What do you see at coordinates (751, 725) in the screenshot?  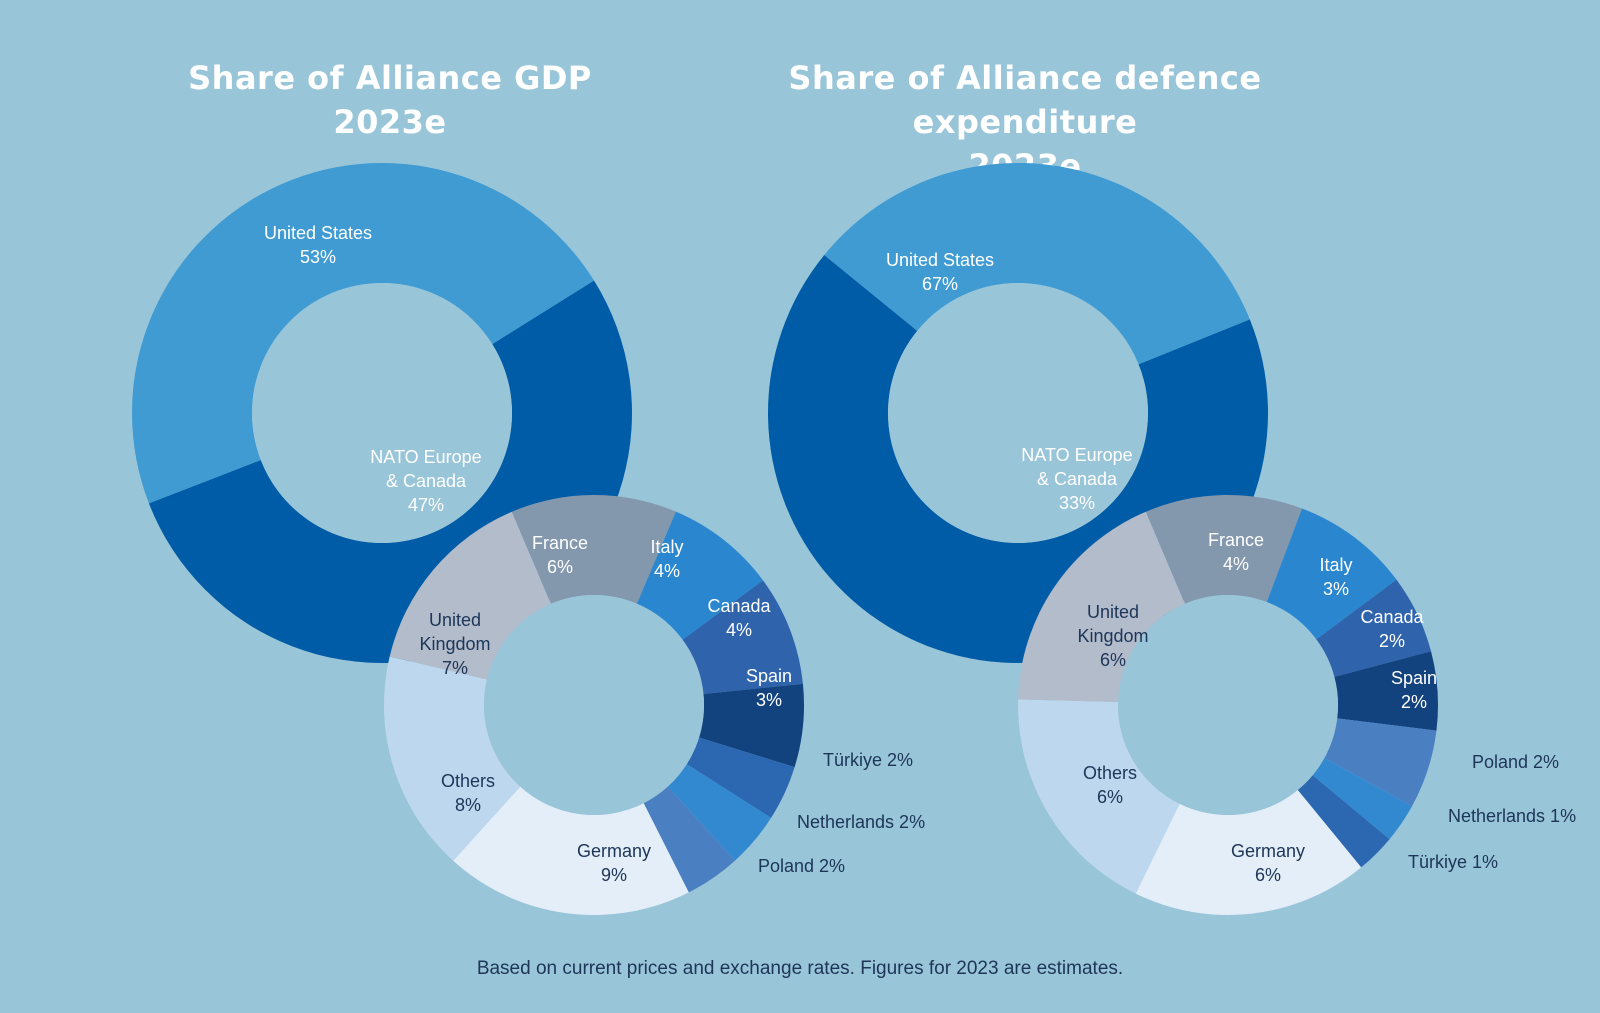 I see `gdp-inner-slice-spain` at bounding box center [751, 725].